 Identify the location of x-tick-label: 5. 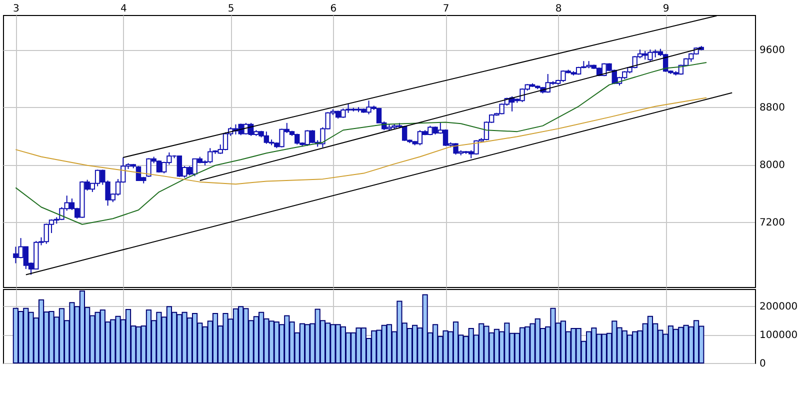
(231, 9).